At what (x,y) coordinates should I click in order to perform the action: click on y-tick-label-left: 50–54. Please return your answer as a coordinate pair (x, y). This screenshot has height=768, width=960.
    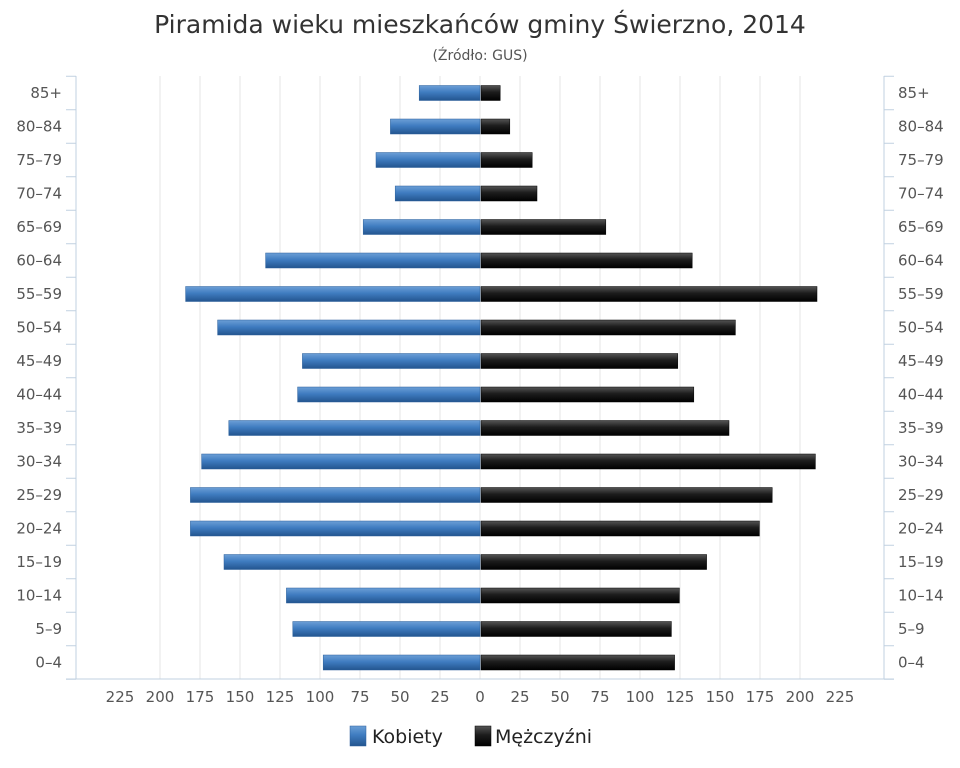
    Looking at the image, I should click on (39, 328).